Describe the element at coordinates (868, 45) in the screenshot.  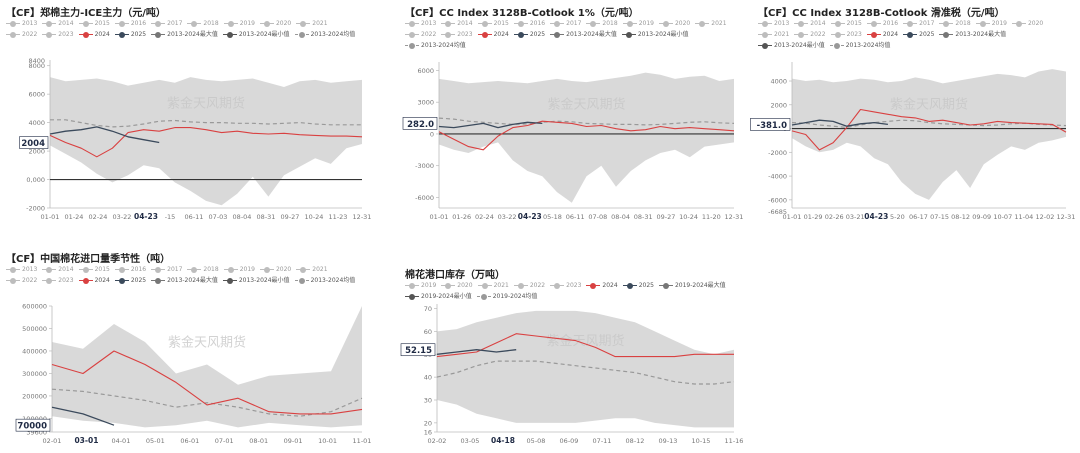
I see `legend-label: 2013-2024均值` at that location.